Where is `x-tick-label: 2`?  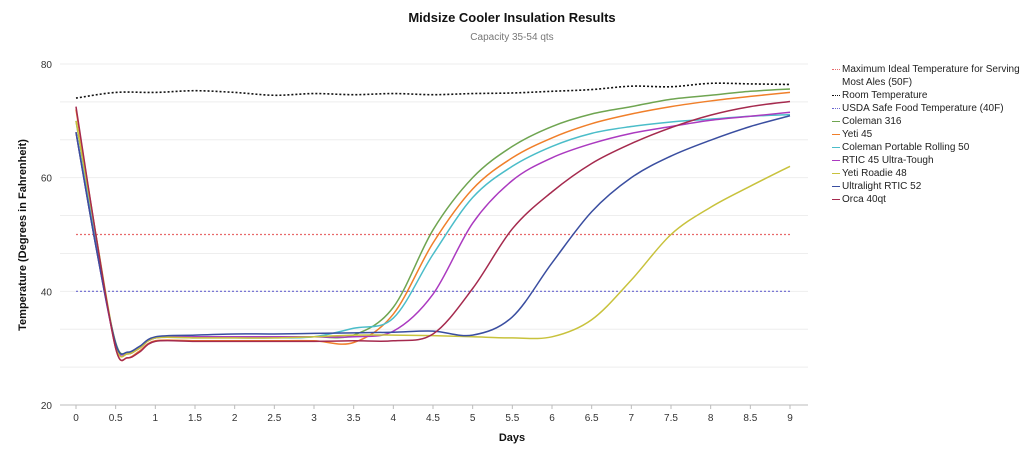 x-tick-label: 2 is located at coordinates (235, 418).